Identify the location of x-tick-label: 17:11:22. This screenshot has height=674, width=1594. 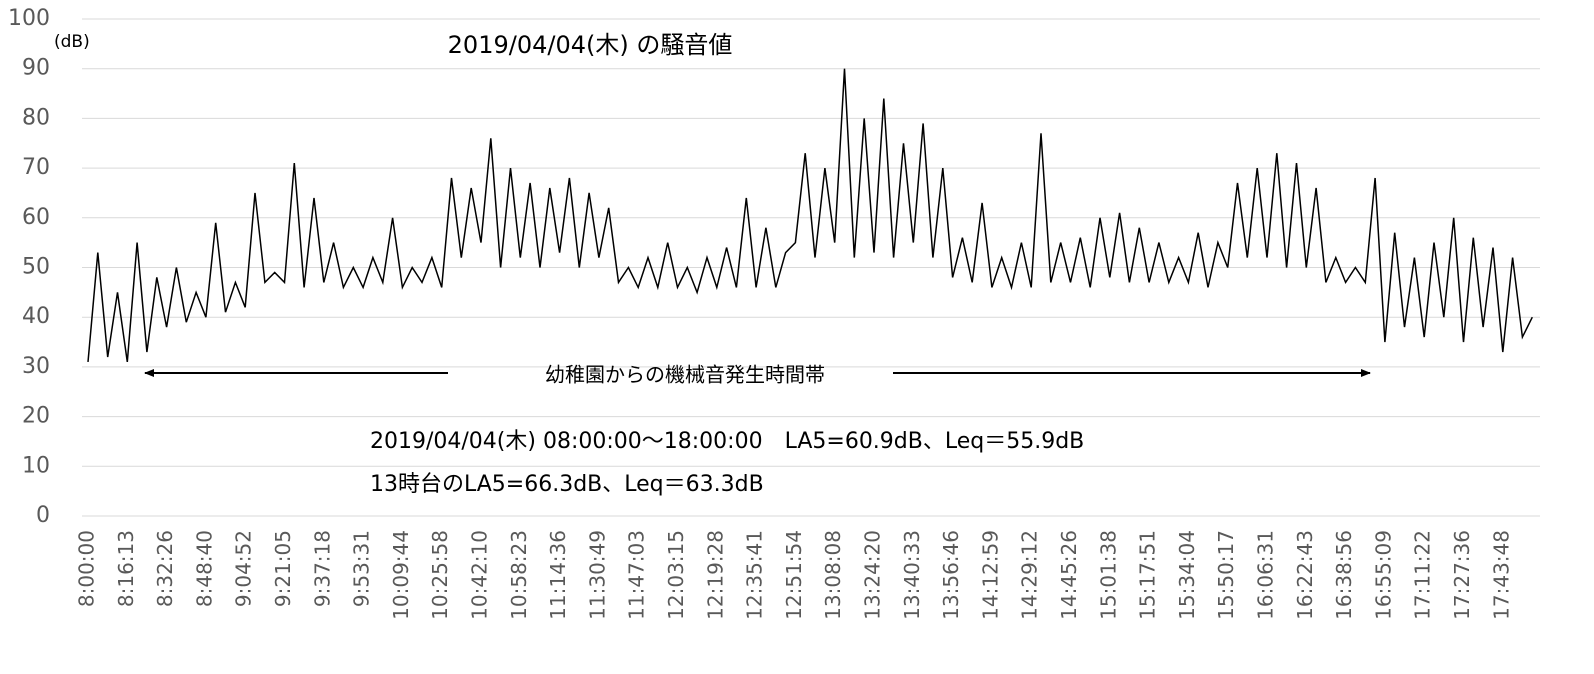
(1423, 575).